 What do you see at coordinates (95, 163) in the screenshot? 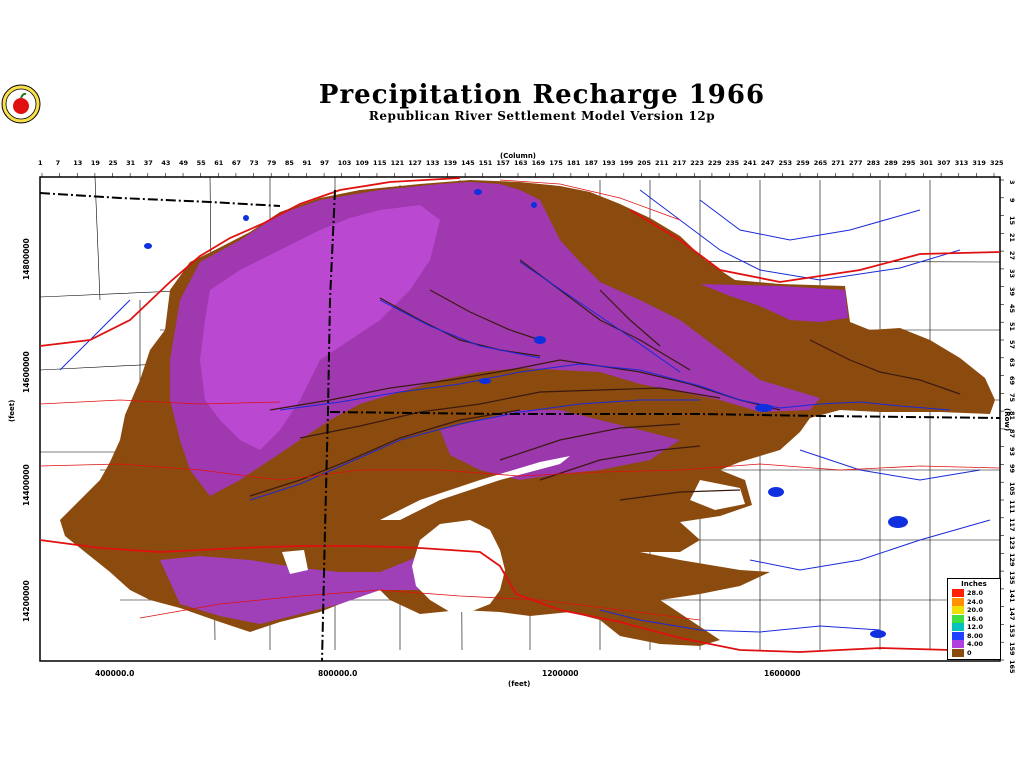
I see `column-tick-19: 19` at bounding box center [95, 163].